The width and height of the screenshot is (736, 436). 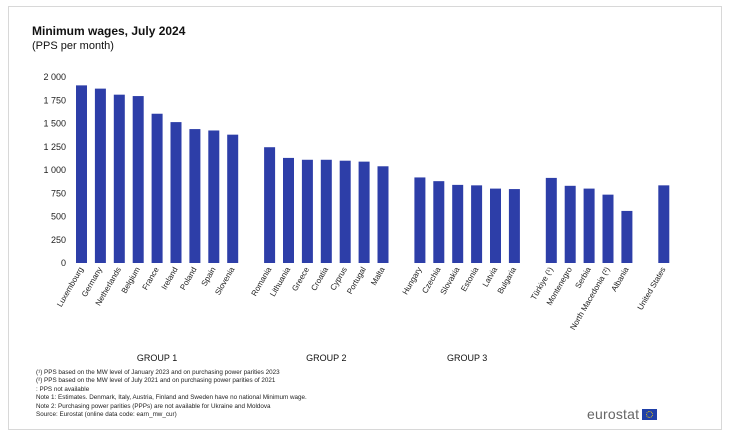 I want to click on x-tick-label: Poland, so click(x=188, y=279).